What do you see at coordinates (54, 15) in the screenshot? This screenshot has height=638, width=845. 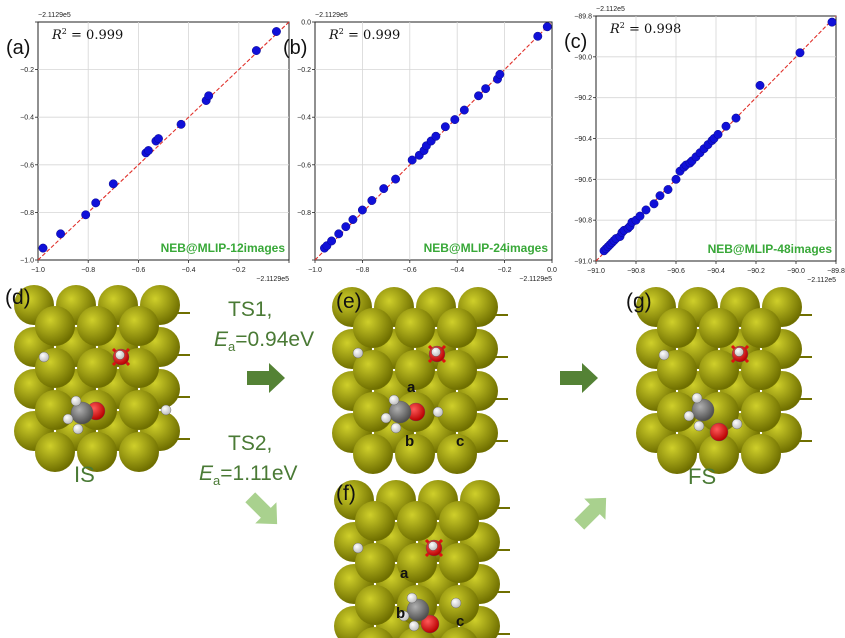 I see `offset-text-top: −2.1129e5` at bounding box center [54, 15].